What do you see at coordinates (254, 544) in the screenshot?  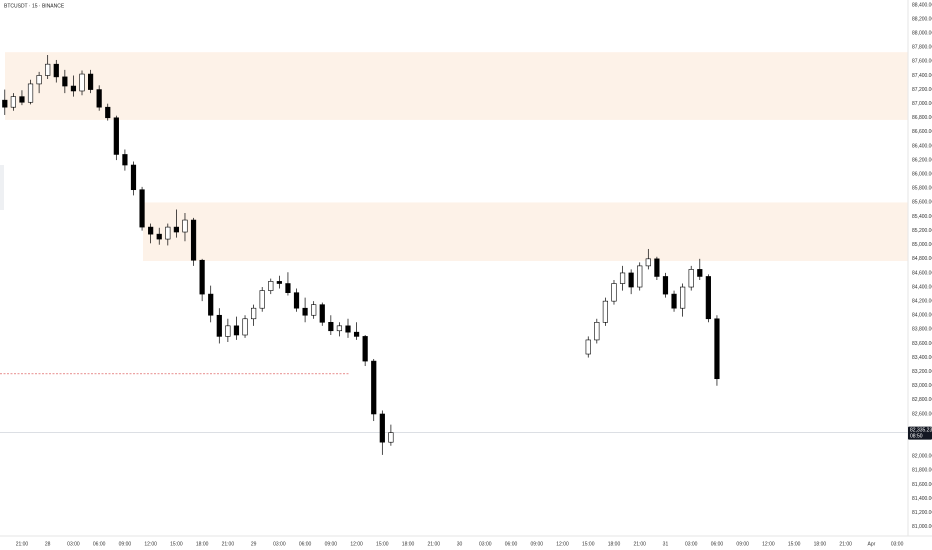 I see `x-tick-label: 29` at bounding box center [254, 544].